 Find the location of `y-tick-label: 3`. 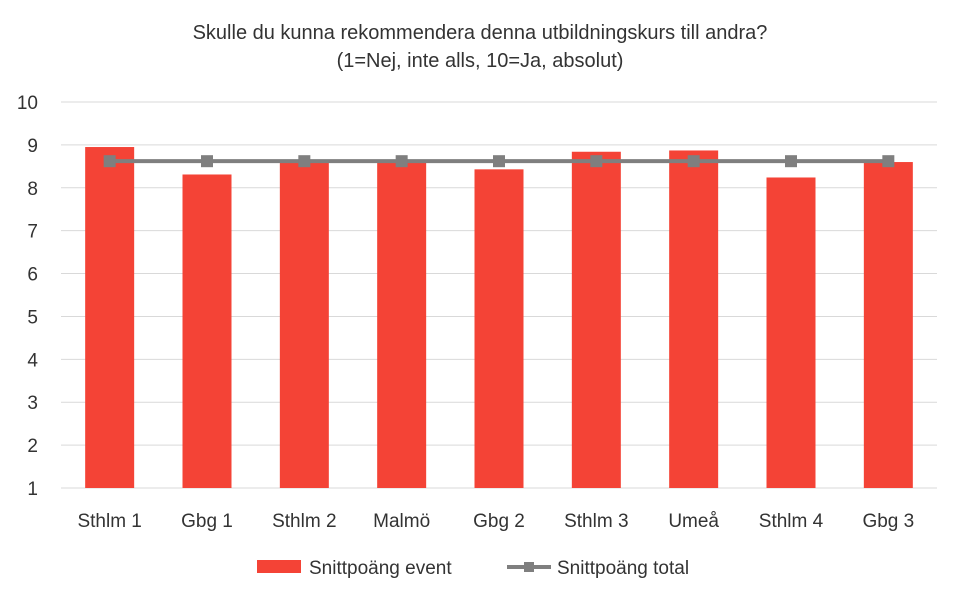

y-tick-label: 3 is located at coordinates (32, 403).